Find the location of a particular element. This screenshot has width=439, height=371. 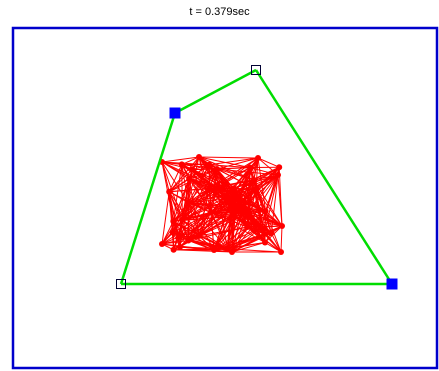

figure-title: t = 0.379sec is located at coordinates (219, 12).